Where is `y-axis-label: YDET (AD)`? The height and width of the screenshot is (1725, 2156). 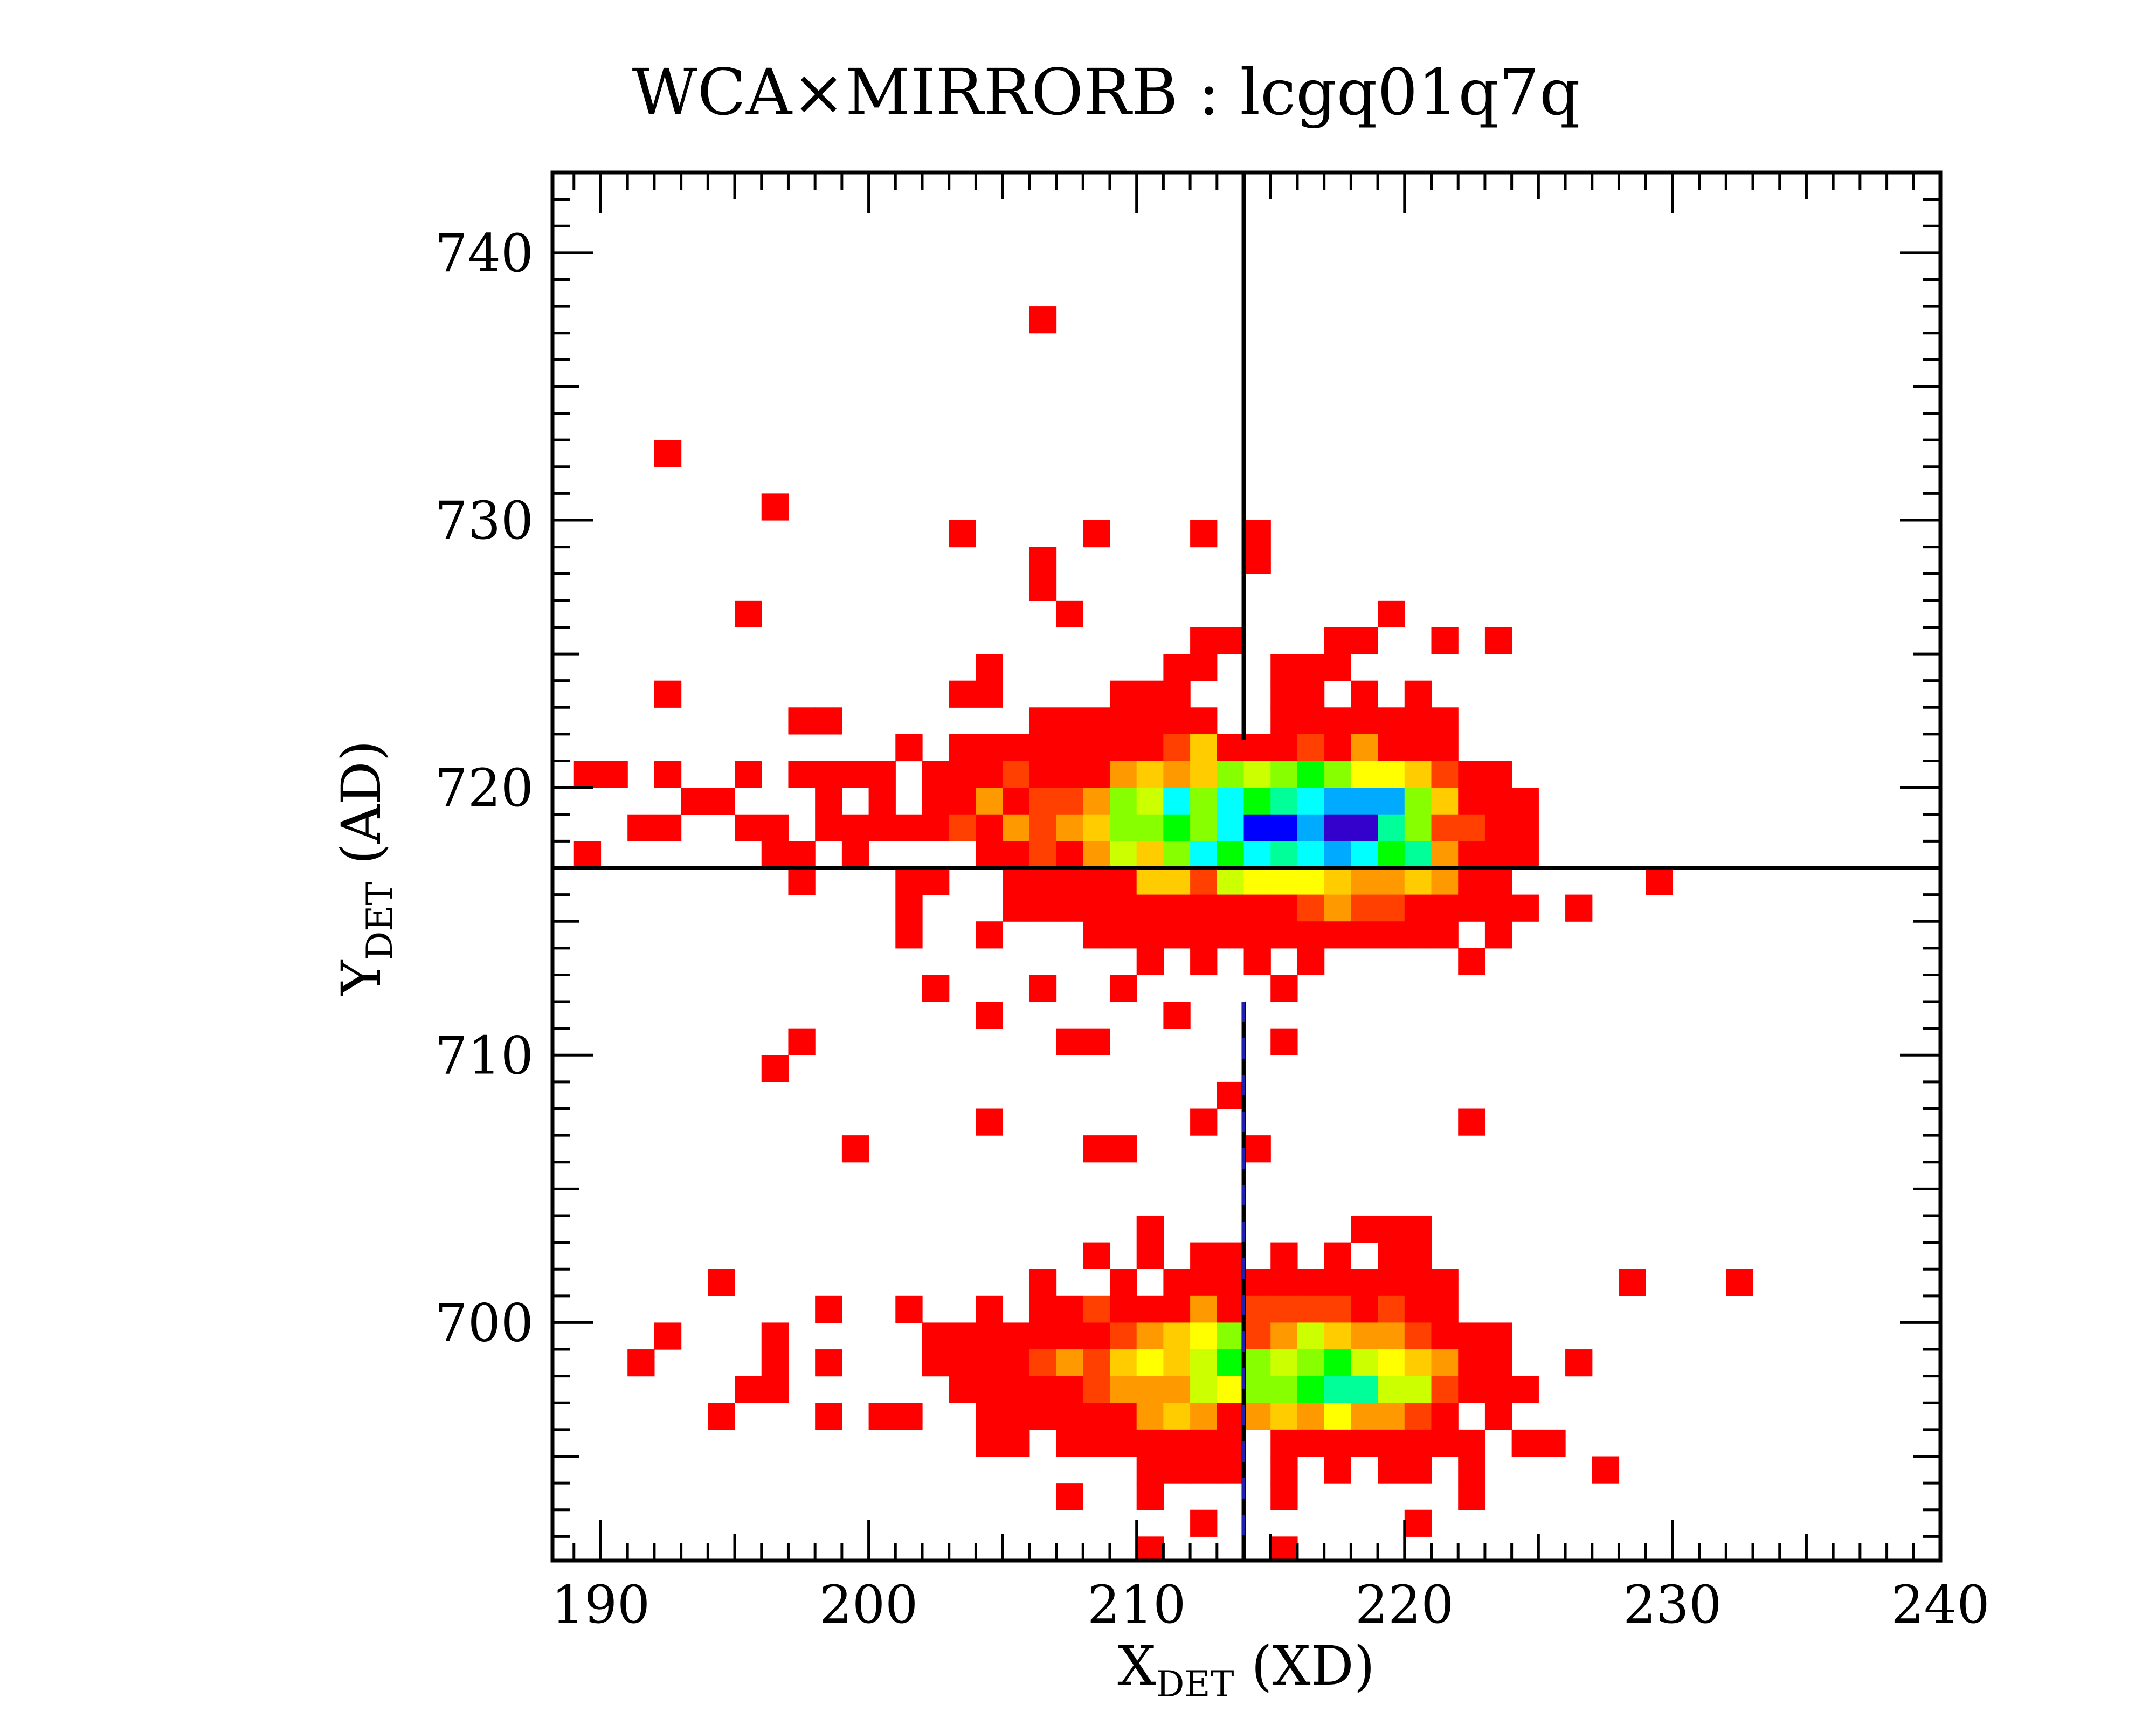 y-axis-label: YDET (AD) is located at coordinates (365, 868).